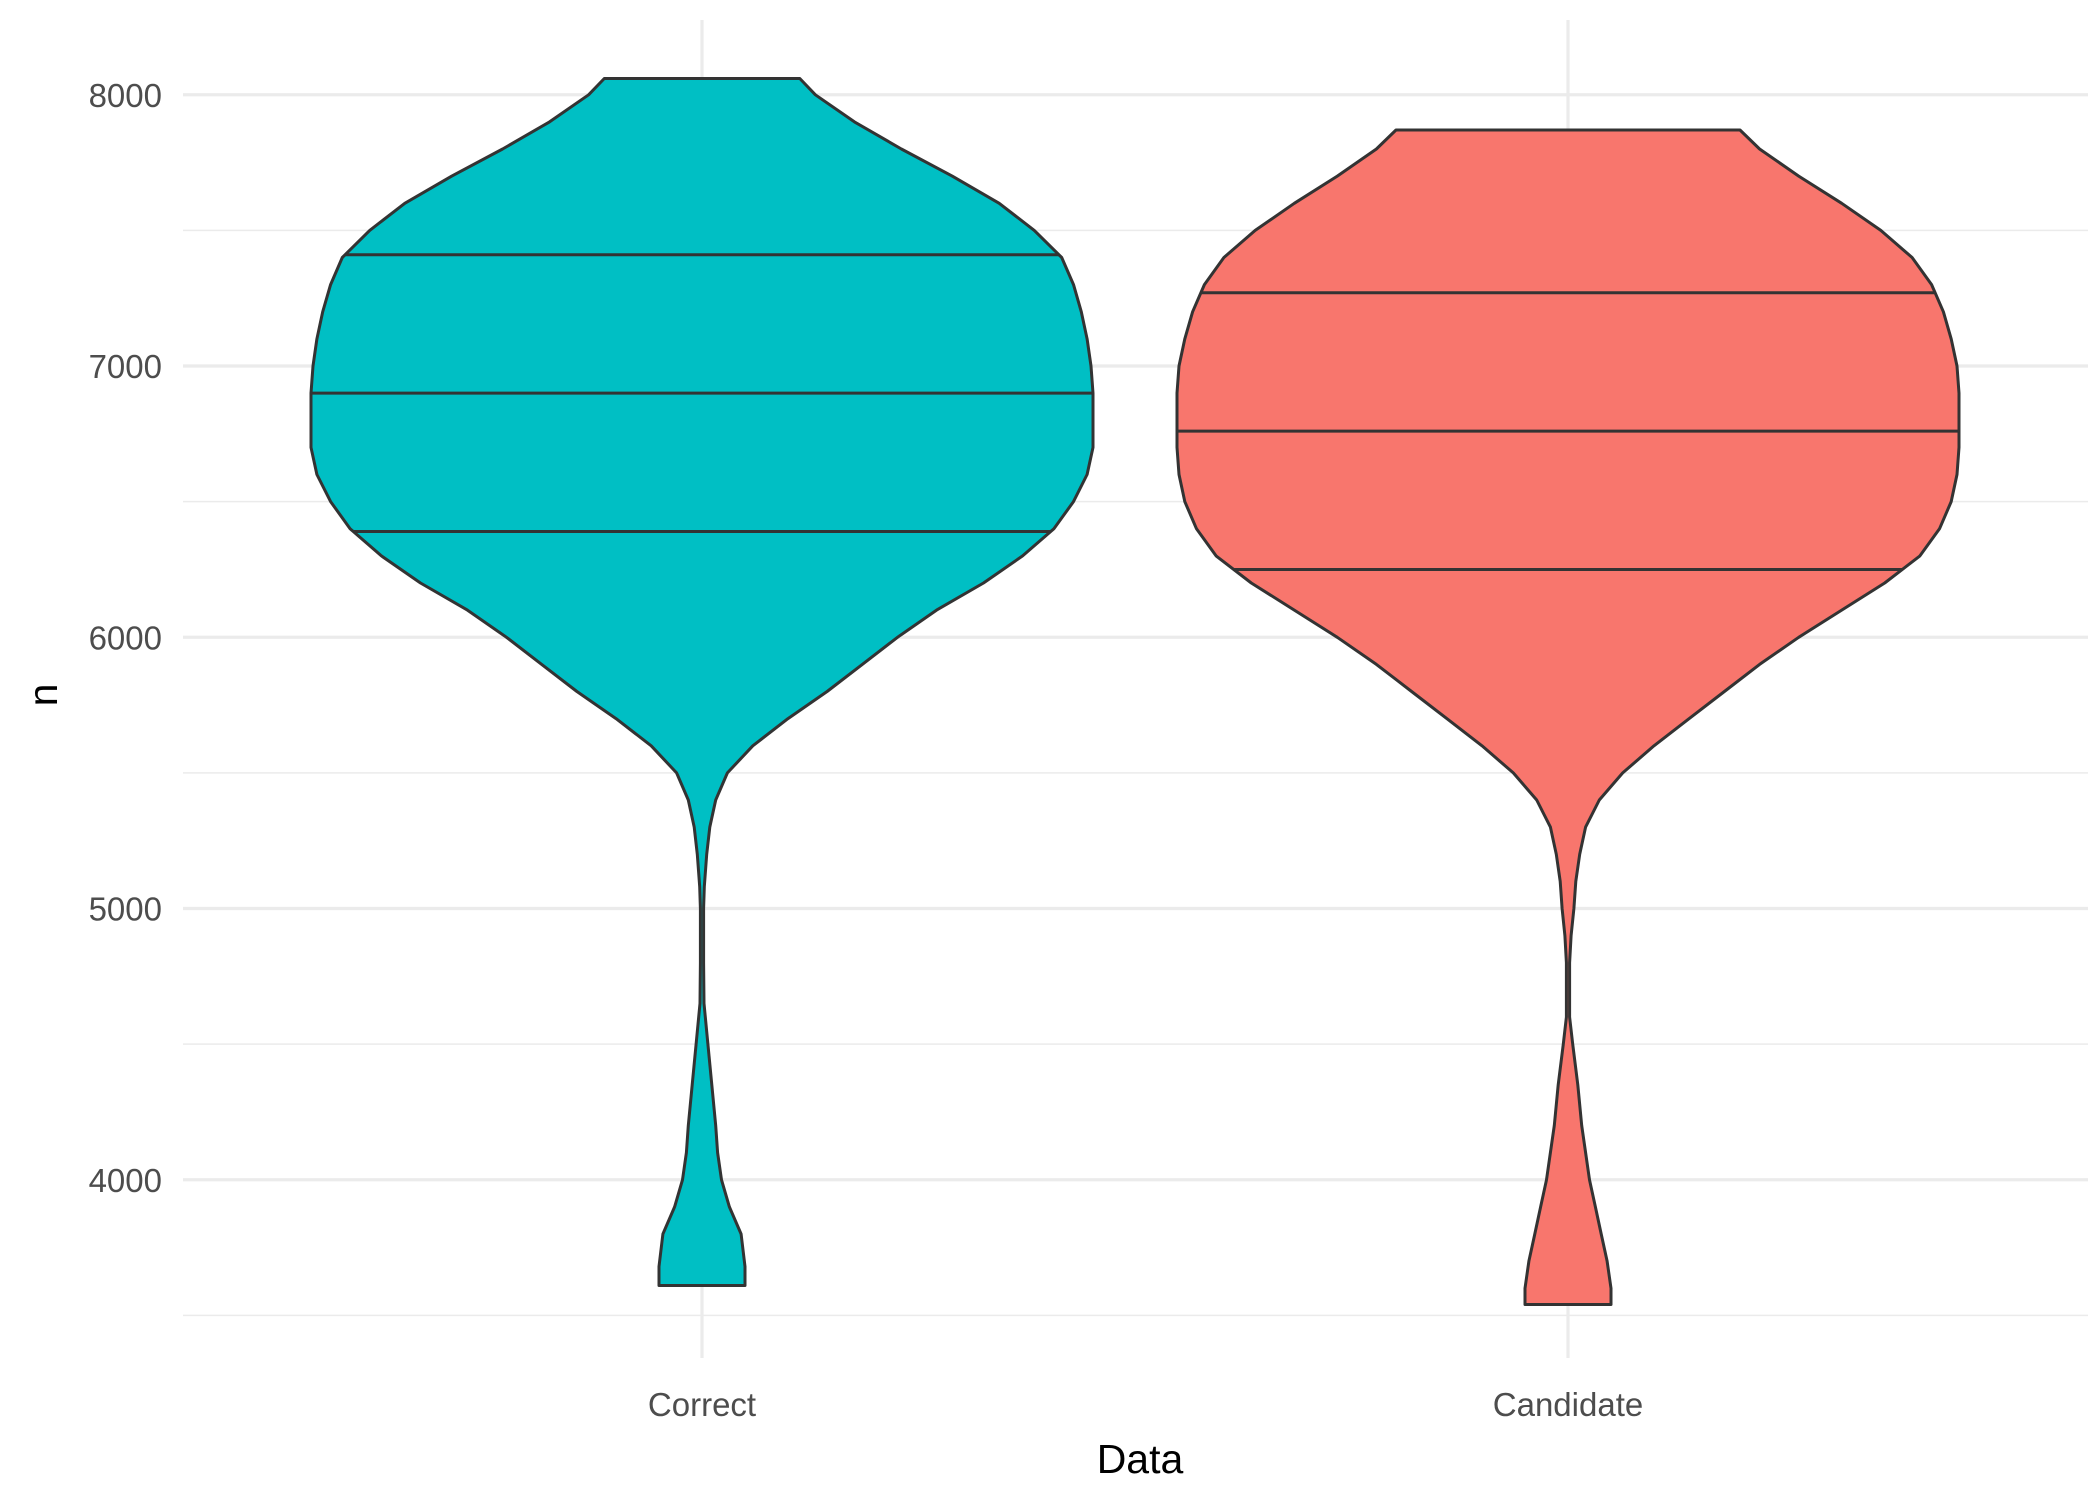 The height and width of the screenshot is (1499, 2100). Describe the element at coordinates (1568, 1404) in the screenshot. I see `x-tick-label: Candidate` at that location.